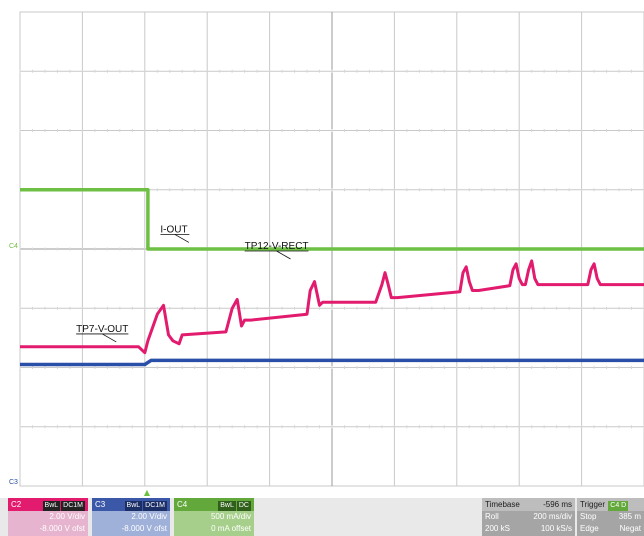 The width and height of the screenshot is (644, 536). What do you see at coordinates (497, 528) in the screenshot?
I see `timebase-samples: 200 kS` at bounding box center [497, 528].